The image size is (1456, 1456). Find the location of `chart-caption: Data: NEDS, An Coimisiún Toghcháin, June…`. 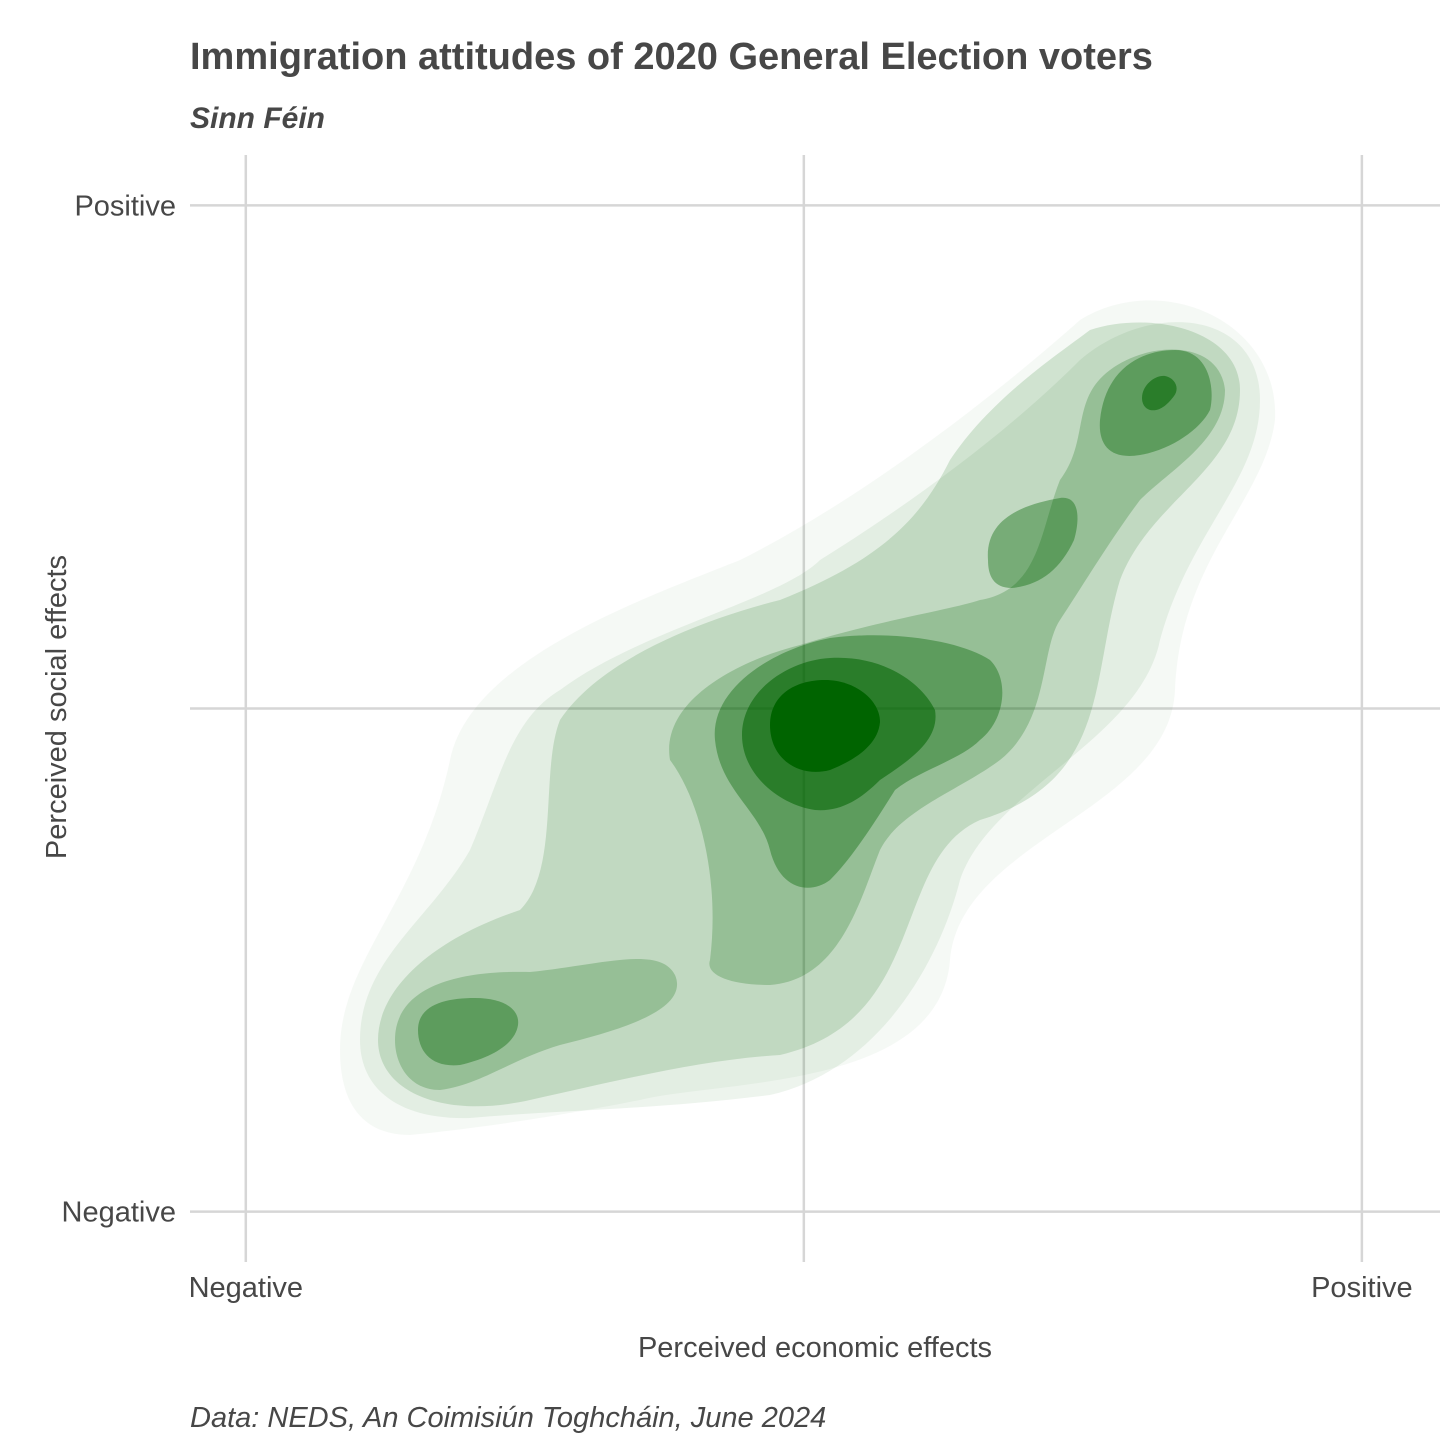

chart-caption: Data: NEDS, An Coimisiún Toghcháin, June… is located at coordinates (508, 1418).